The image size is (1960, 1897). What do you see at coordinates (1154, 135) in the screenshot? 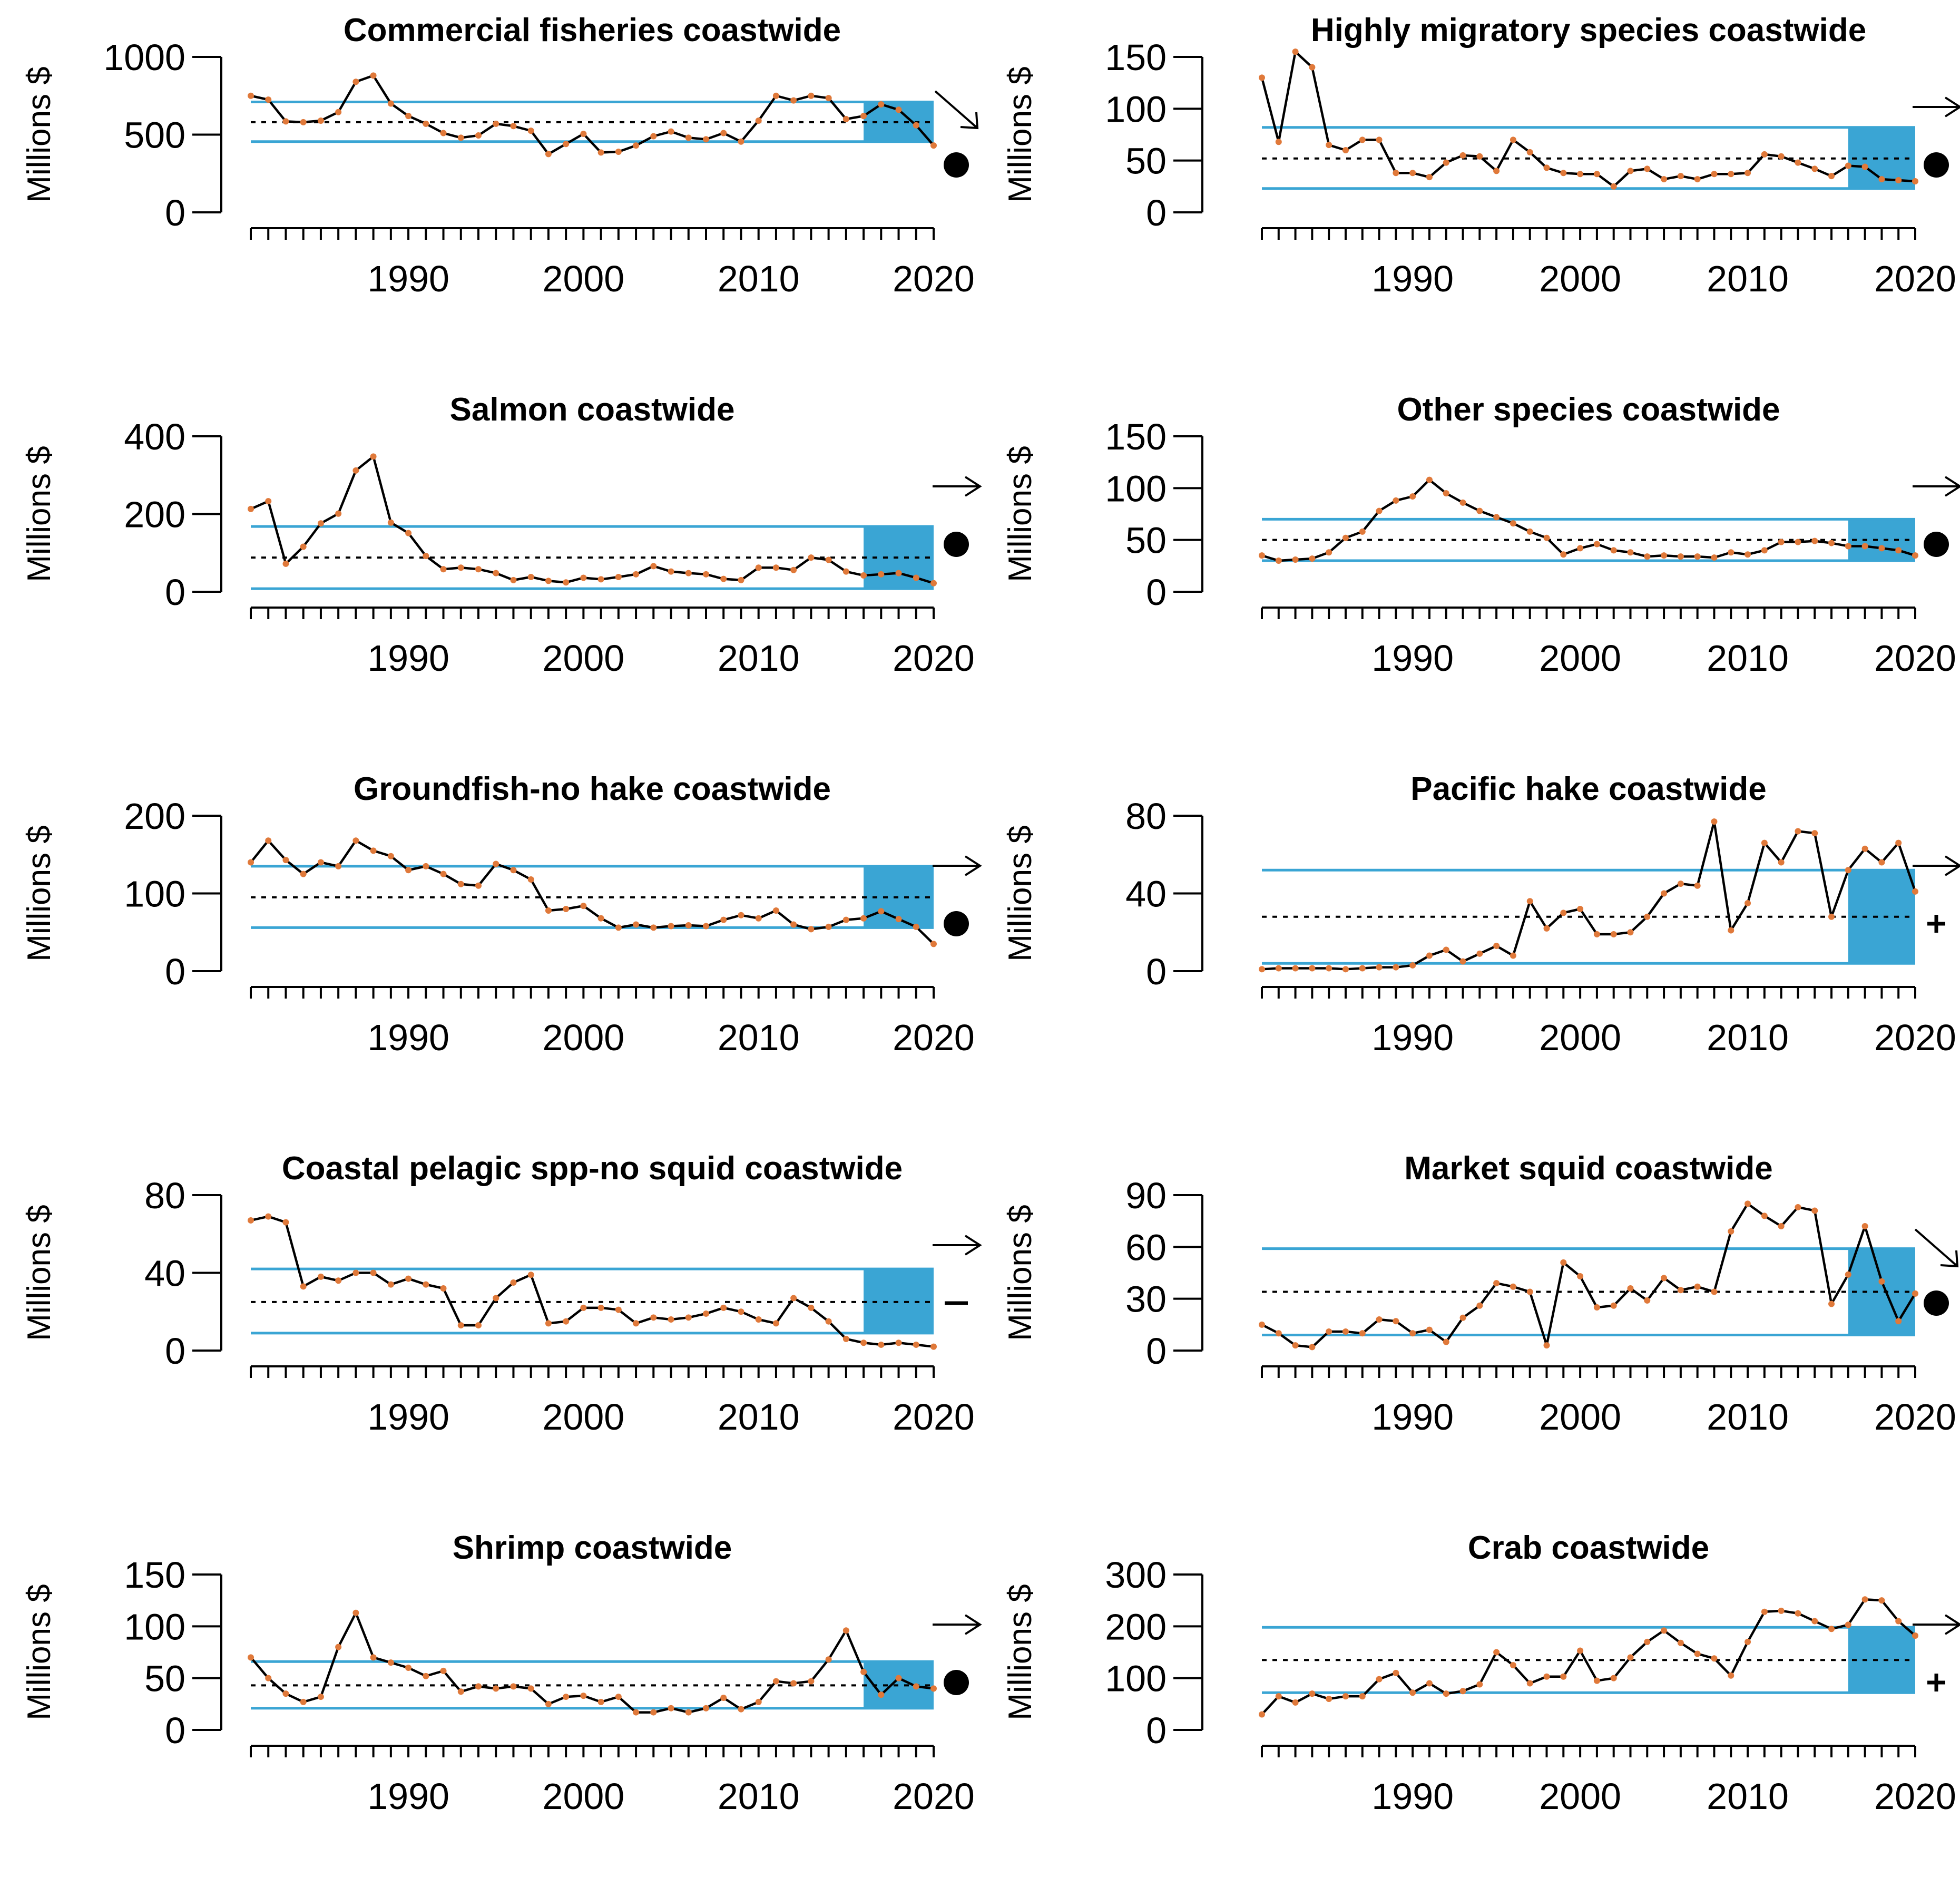
I see `y-axis: 0 50 100 150` at bounding box center [1154, 135].